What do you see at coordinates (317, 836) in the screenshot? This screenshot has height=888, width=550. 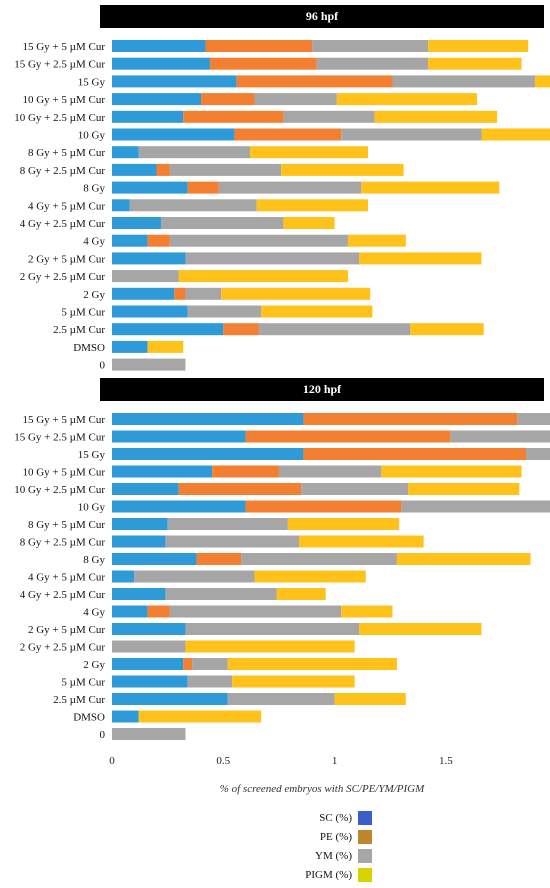 I see `legend-item-pe: PE (%)` at bounding box center [317, 836].